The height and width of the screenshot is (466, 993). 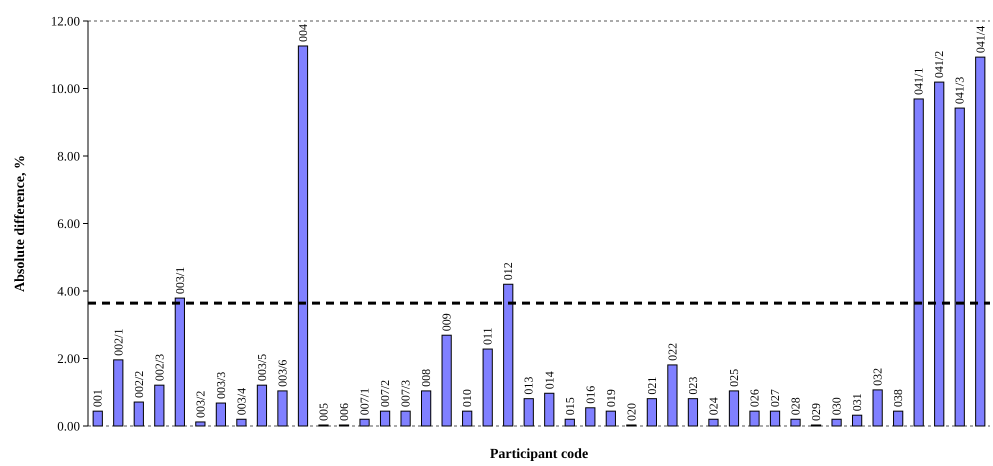 What do you see at coordinates (221, 386) in the screenshot?
I see `x-tick-label: 003/3` at bounding box center [221, 386].